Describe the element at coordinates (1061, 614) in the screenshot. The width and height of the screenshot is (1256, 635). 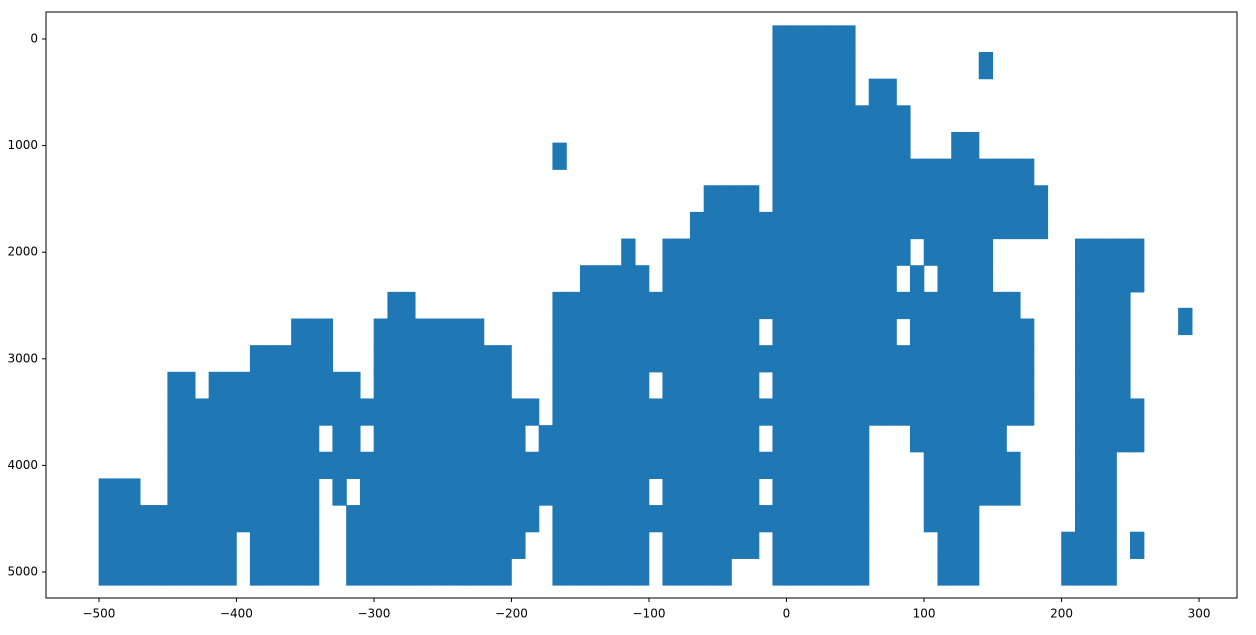
I see `x-tick-label: 200` at that location.